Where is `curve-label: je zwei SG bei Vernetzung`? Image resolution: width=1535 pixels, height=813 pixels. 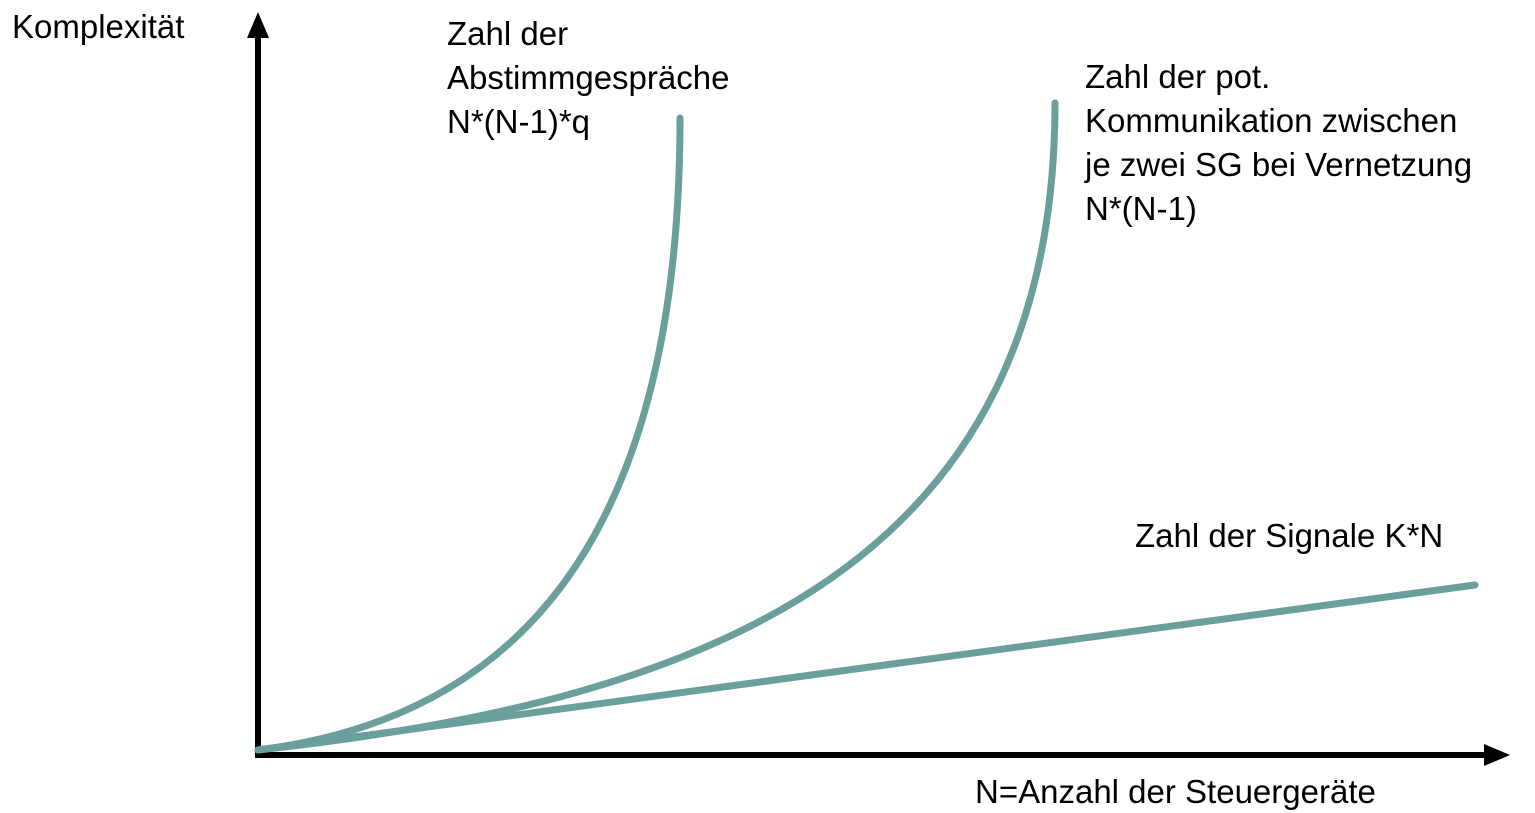
curve-label: je zwei SG bei Vernetzung is located at coordinates (1278, 164).